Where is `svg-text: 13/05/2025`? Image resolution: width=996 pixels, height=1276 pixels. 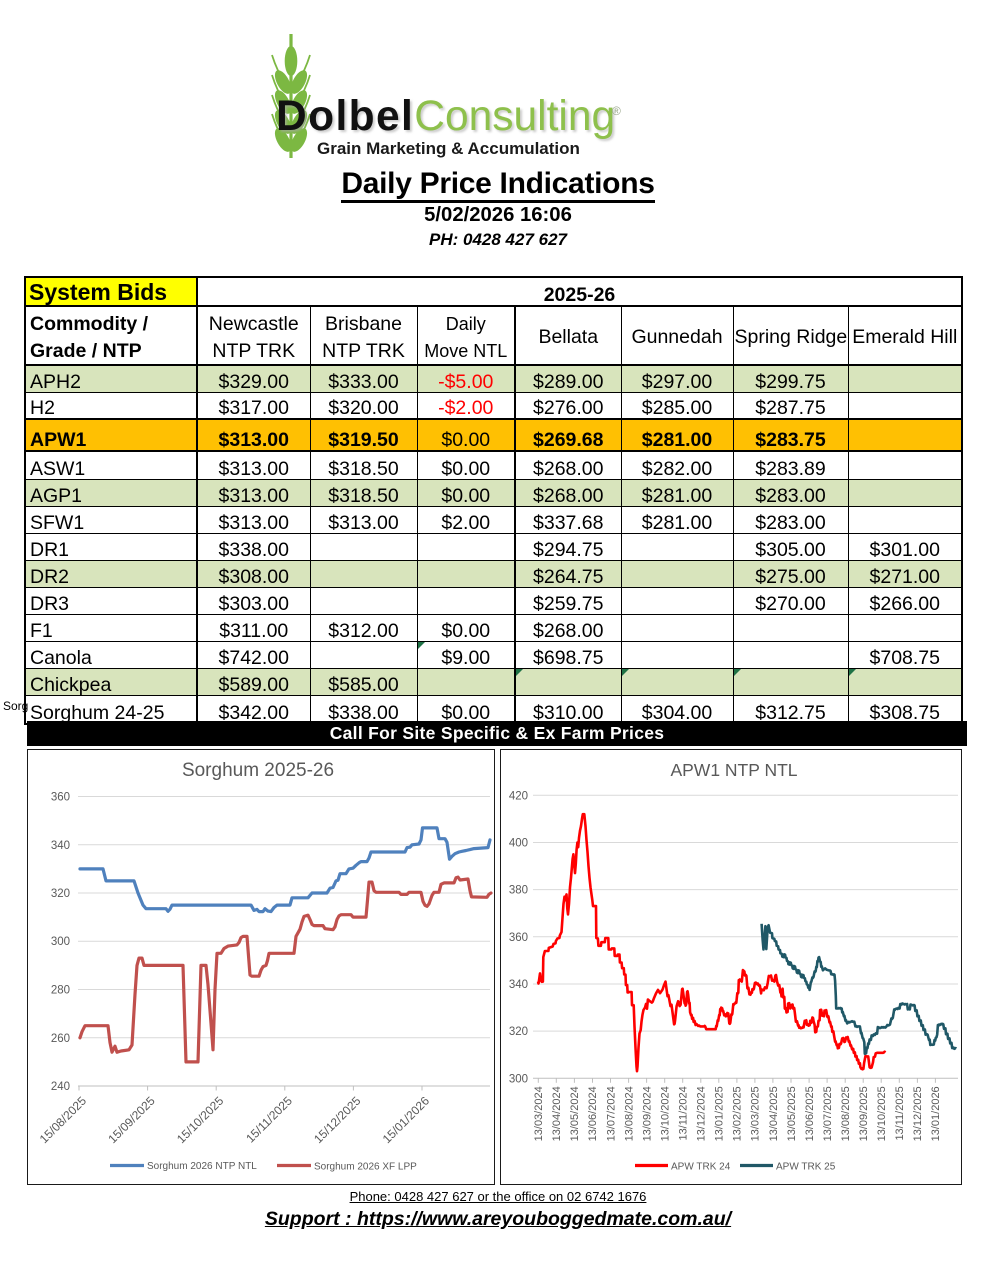 svg-text: 13/05/2025 is located at coordinates (792, 1113).